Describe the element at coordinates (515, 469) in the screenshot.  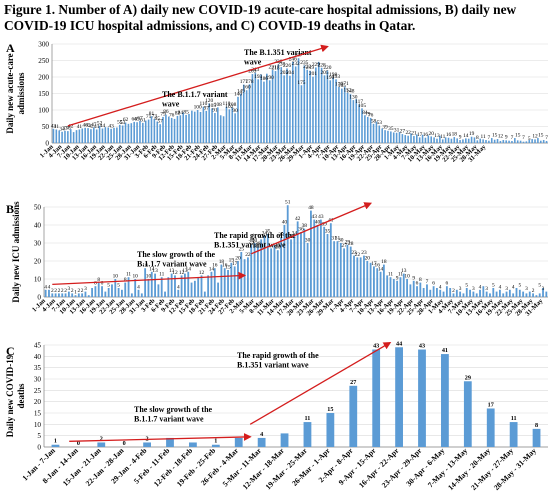
I see `x-tick-label: 28-May - 31-May` at that location.